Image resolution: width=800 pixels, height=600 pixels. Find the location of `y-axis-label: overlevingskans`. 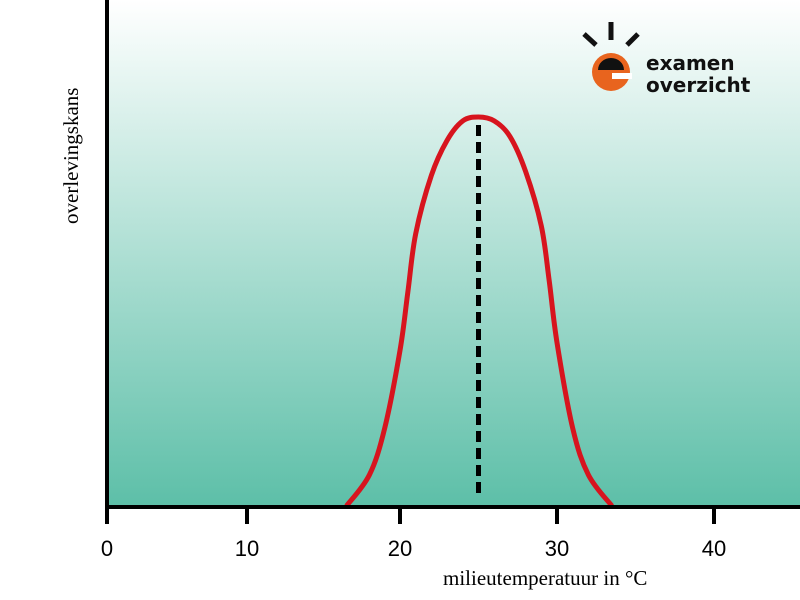

y-axis-label: overlevingskans is located at coordinates (71, 156).